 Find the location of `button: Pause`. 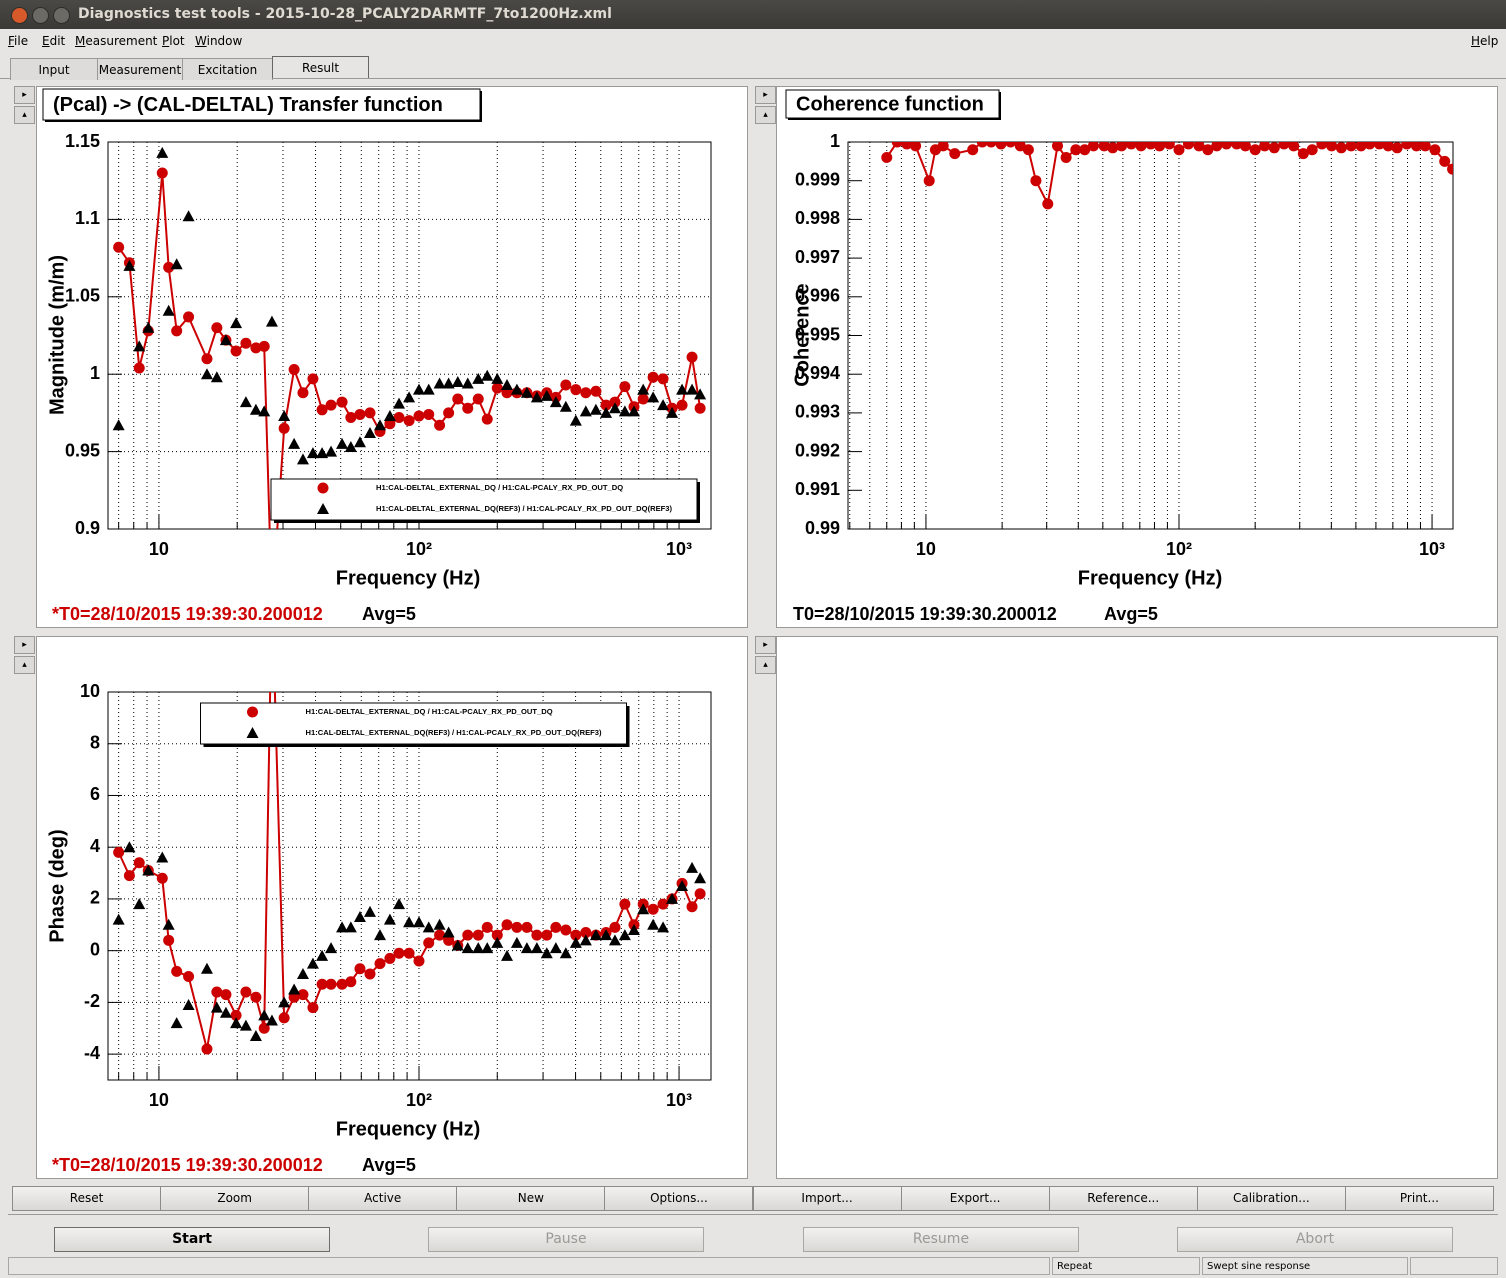

button: Pause is located at coordinates (566, 1239).